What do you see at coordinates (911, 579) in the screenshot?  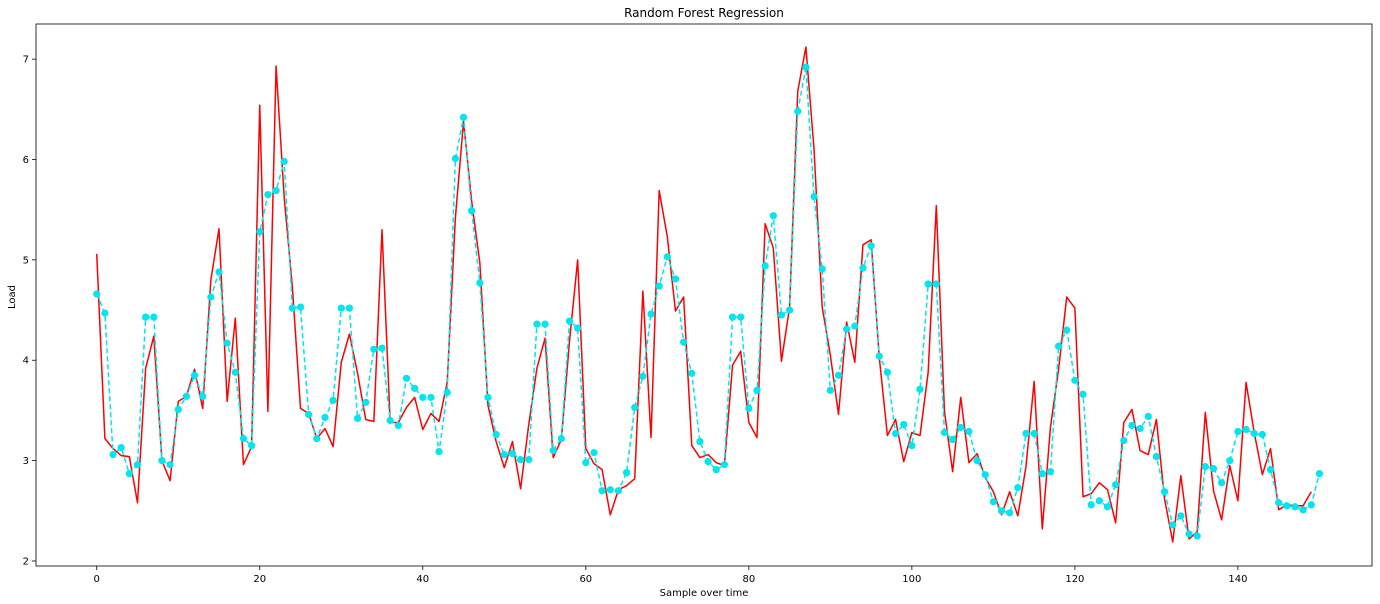 I see `x-tick-label: 100` at bounding box center [911, 579].